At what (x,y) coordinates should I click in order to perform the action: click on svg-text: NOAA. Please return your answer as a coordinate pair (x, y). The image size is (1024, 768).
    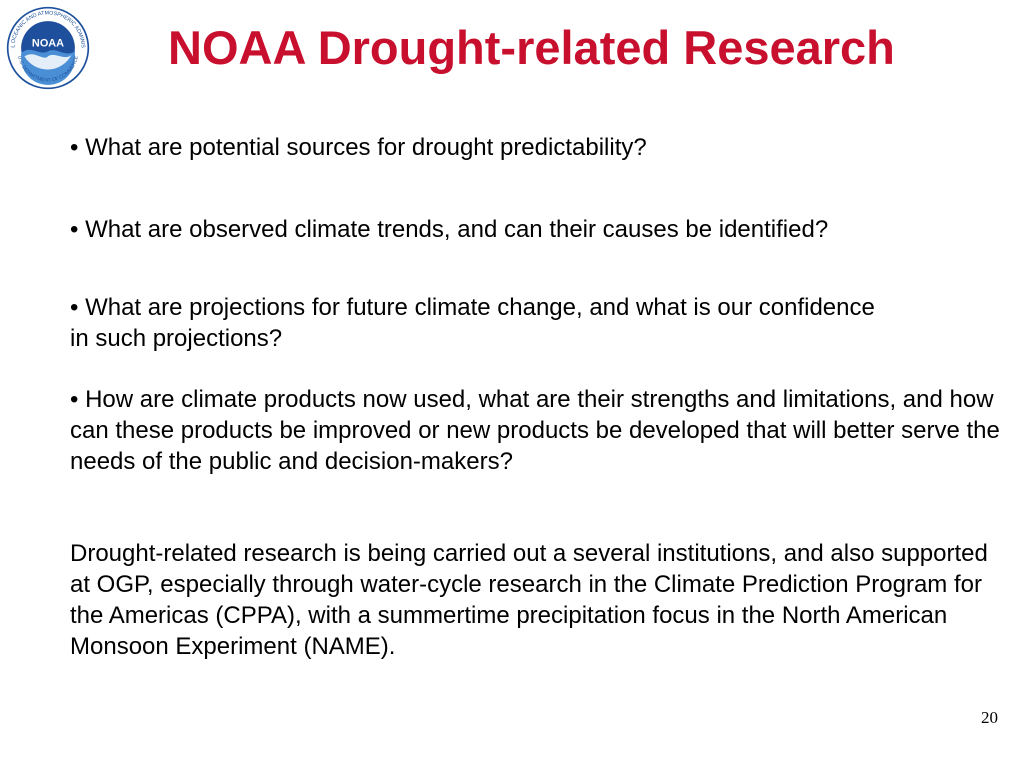
    Looking at the image, I should click on (48, 43).